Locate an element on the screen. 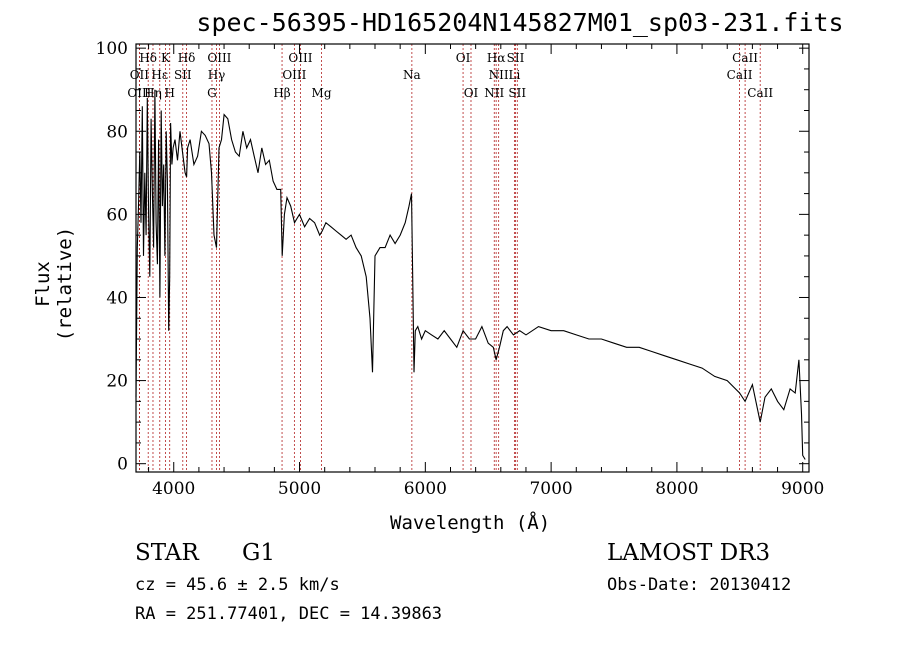 The height and width of the screenshot is (649, 900). line-marker-label: Mg is located at coordinates (322, 93).